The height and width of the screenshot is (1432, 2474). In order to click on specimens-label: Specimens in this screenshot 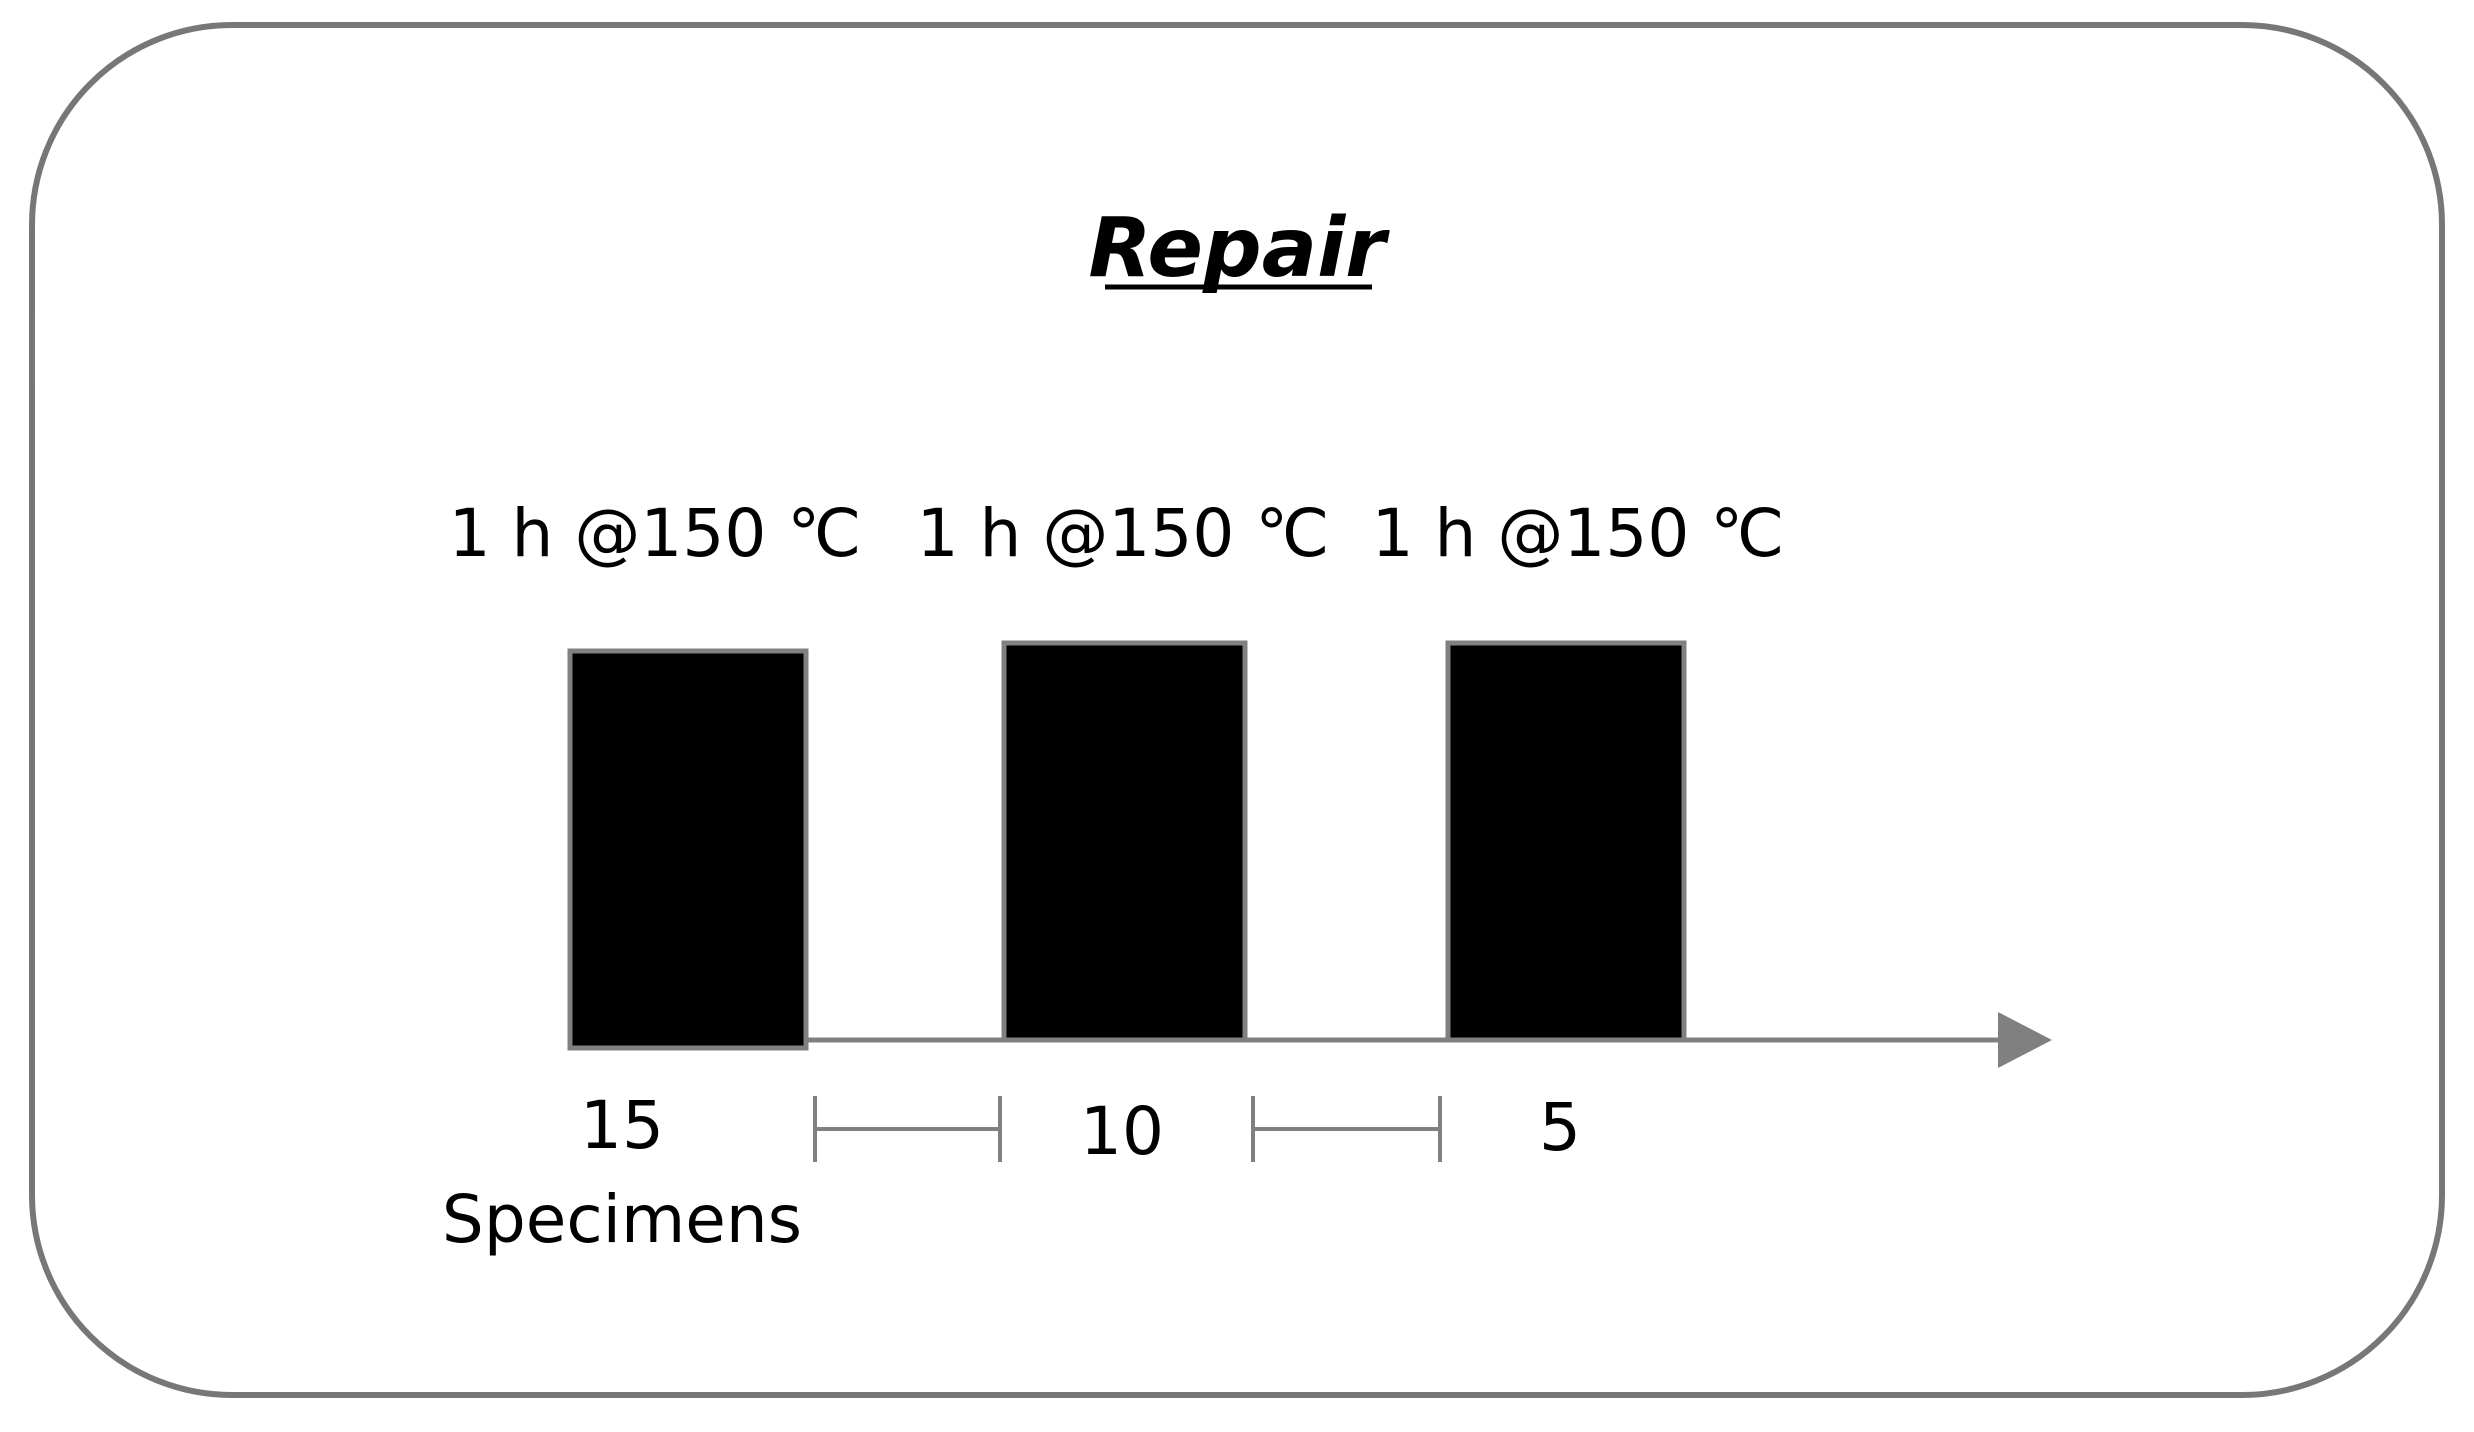, I will do `click(622, 1219)`.